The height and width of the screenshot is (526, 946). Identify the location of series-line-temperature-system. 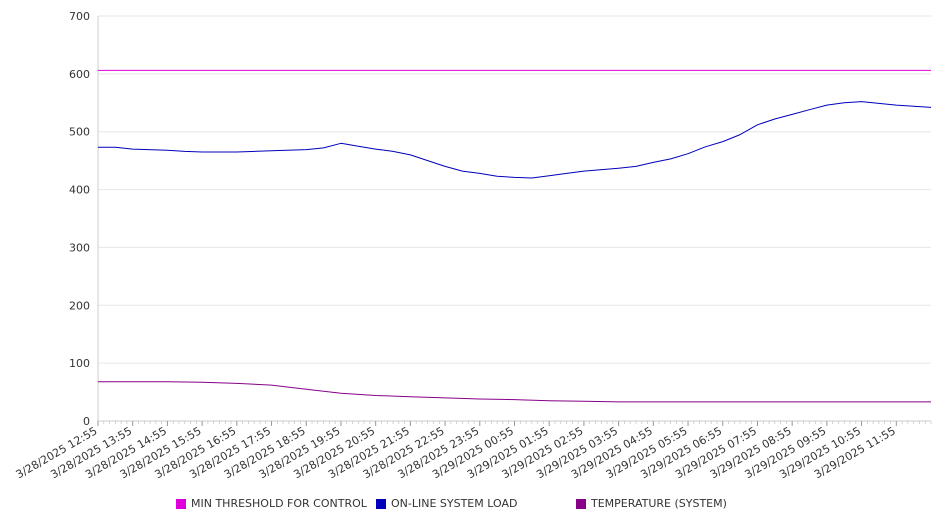
(514, 392).